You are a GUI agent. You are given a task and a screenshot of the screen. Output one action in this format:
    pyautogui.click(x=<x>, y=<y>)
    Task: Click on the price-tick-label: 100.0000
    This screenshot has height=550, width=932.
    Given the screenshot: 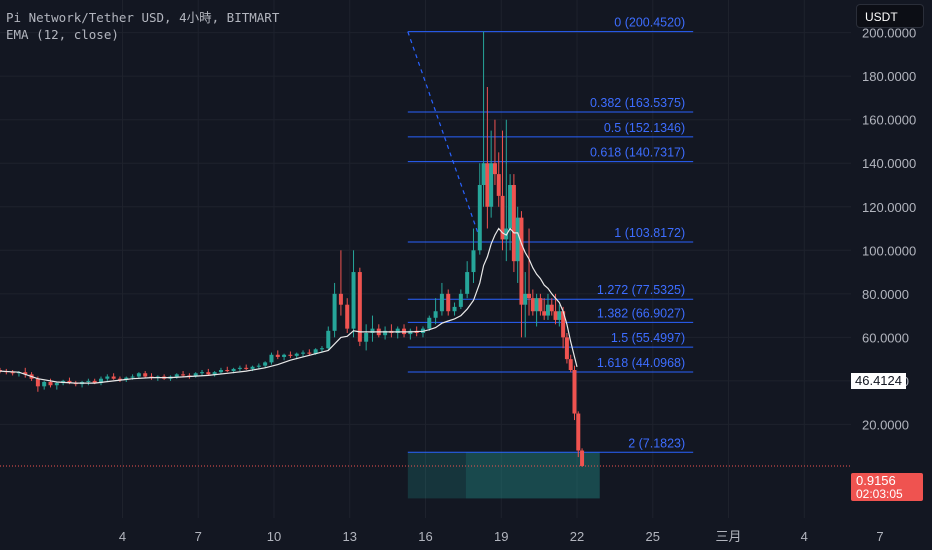 What is the action you would take?
    pyautogui.click(x=889, y=250)
    